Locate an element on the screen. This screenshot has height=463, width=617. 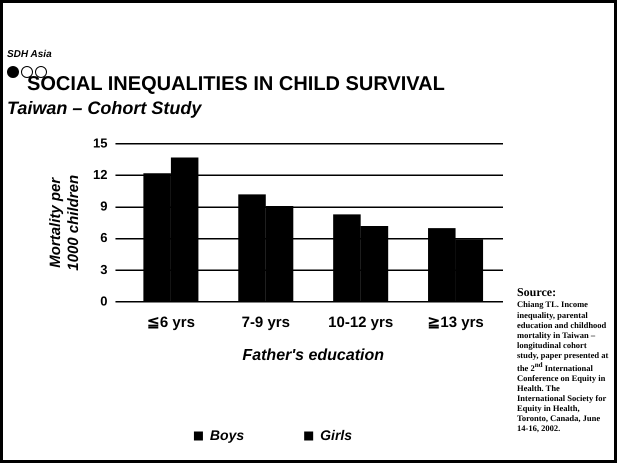
chart-subtitle: Taiwan – Cohort Study is located at coordinates (104, 108).